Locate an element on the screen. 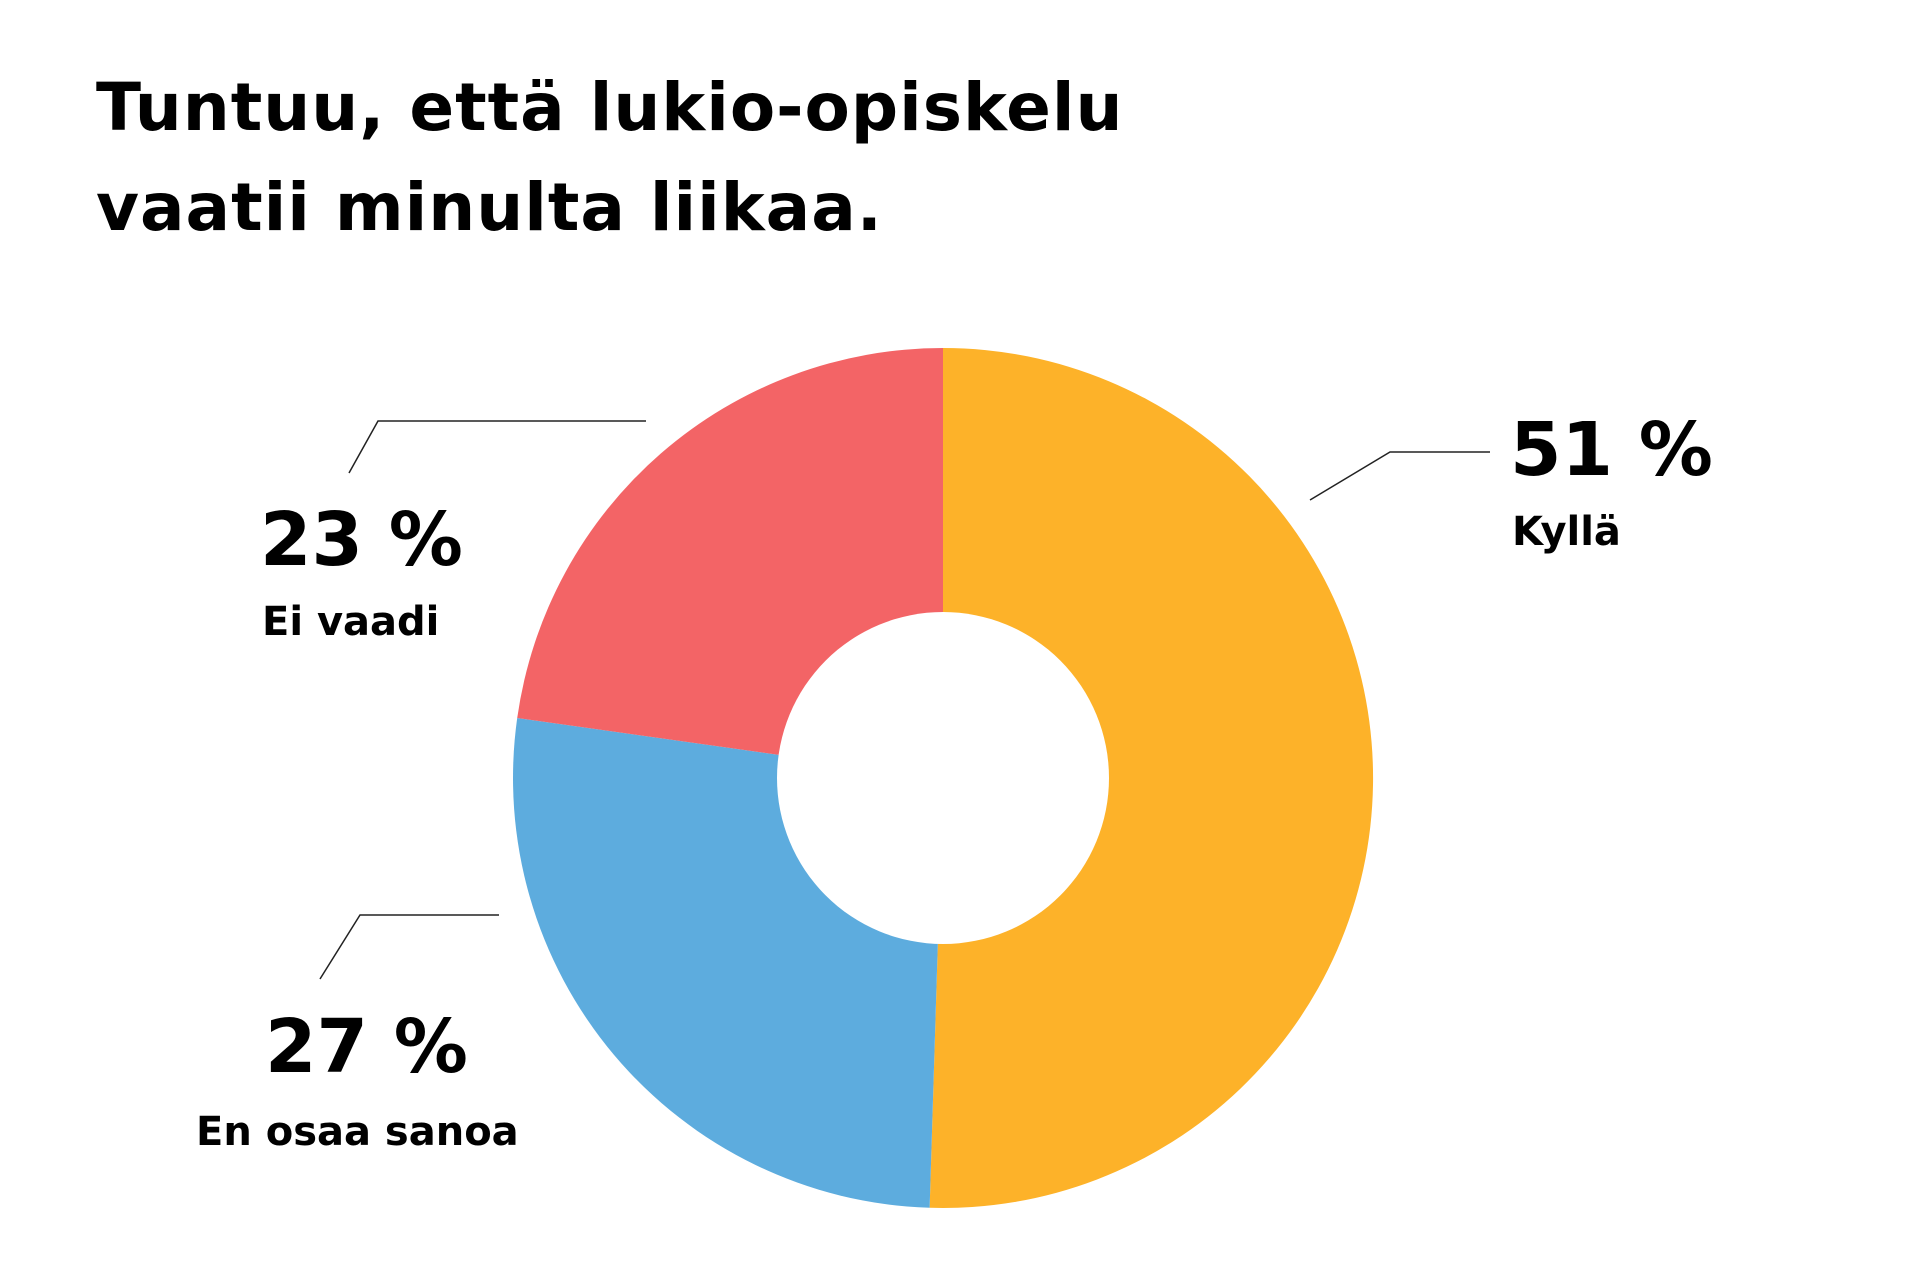 The height and width of the screenshot is (1280, 1920). chart-title-line-1: Tuntuu, että lukio-opiskelu is located at coordinates (610, 107).